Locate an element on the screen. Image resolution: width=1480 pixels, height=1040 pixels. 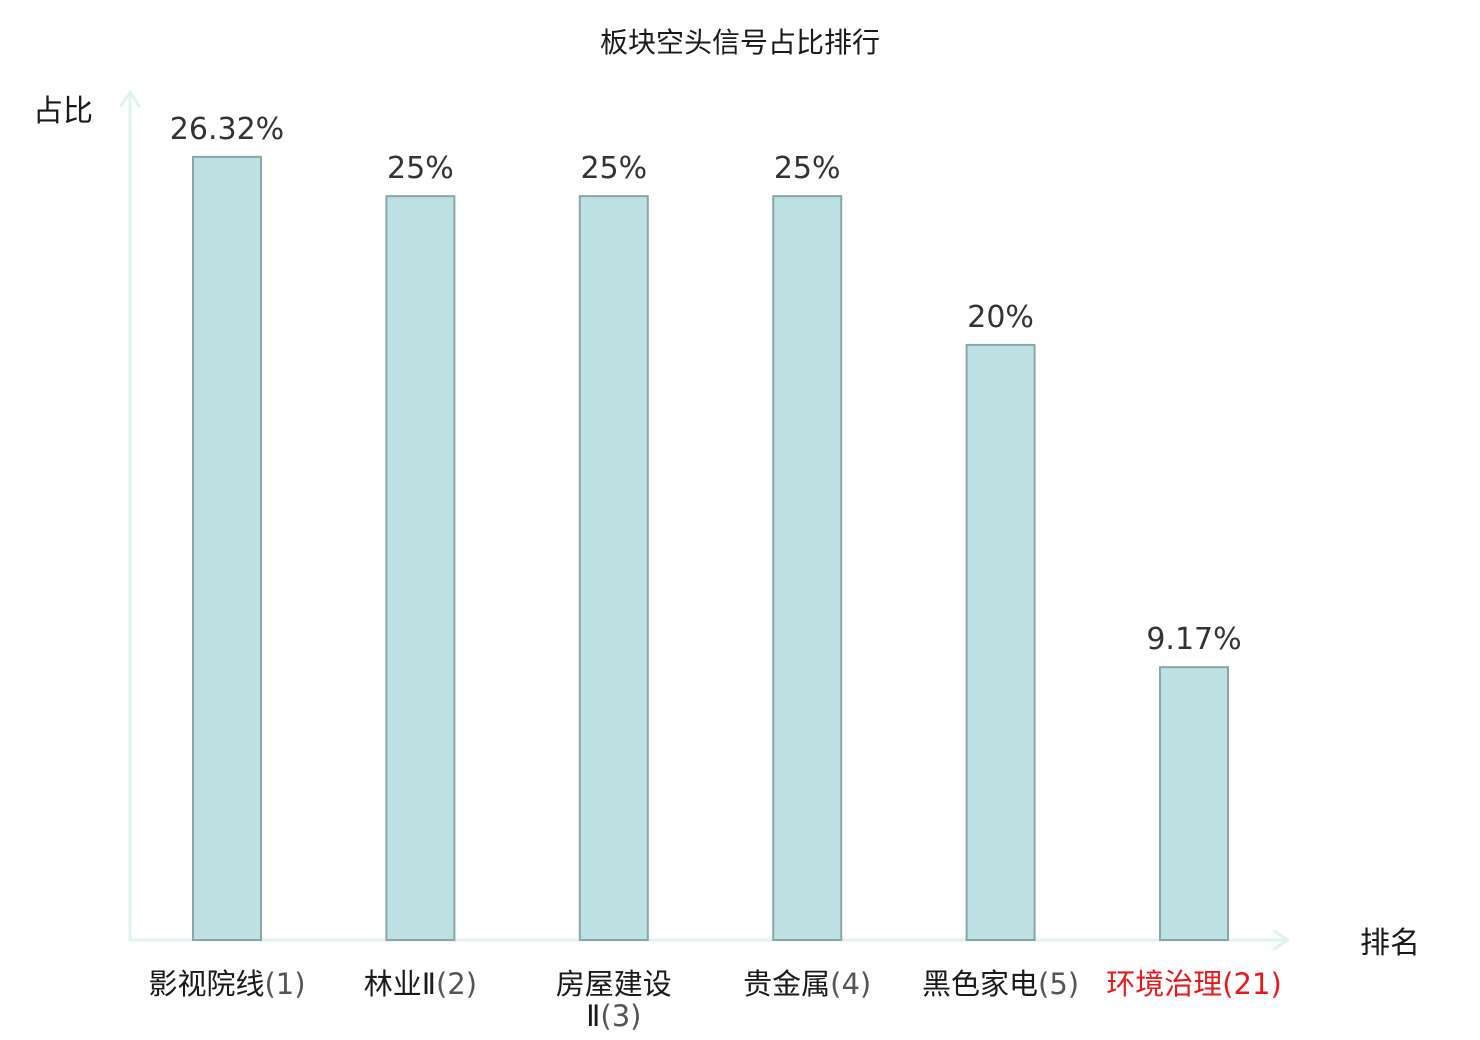
category-label: 黑色家电(5) is located at coordinates (1000, 984).